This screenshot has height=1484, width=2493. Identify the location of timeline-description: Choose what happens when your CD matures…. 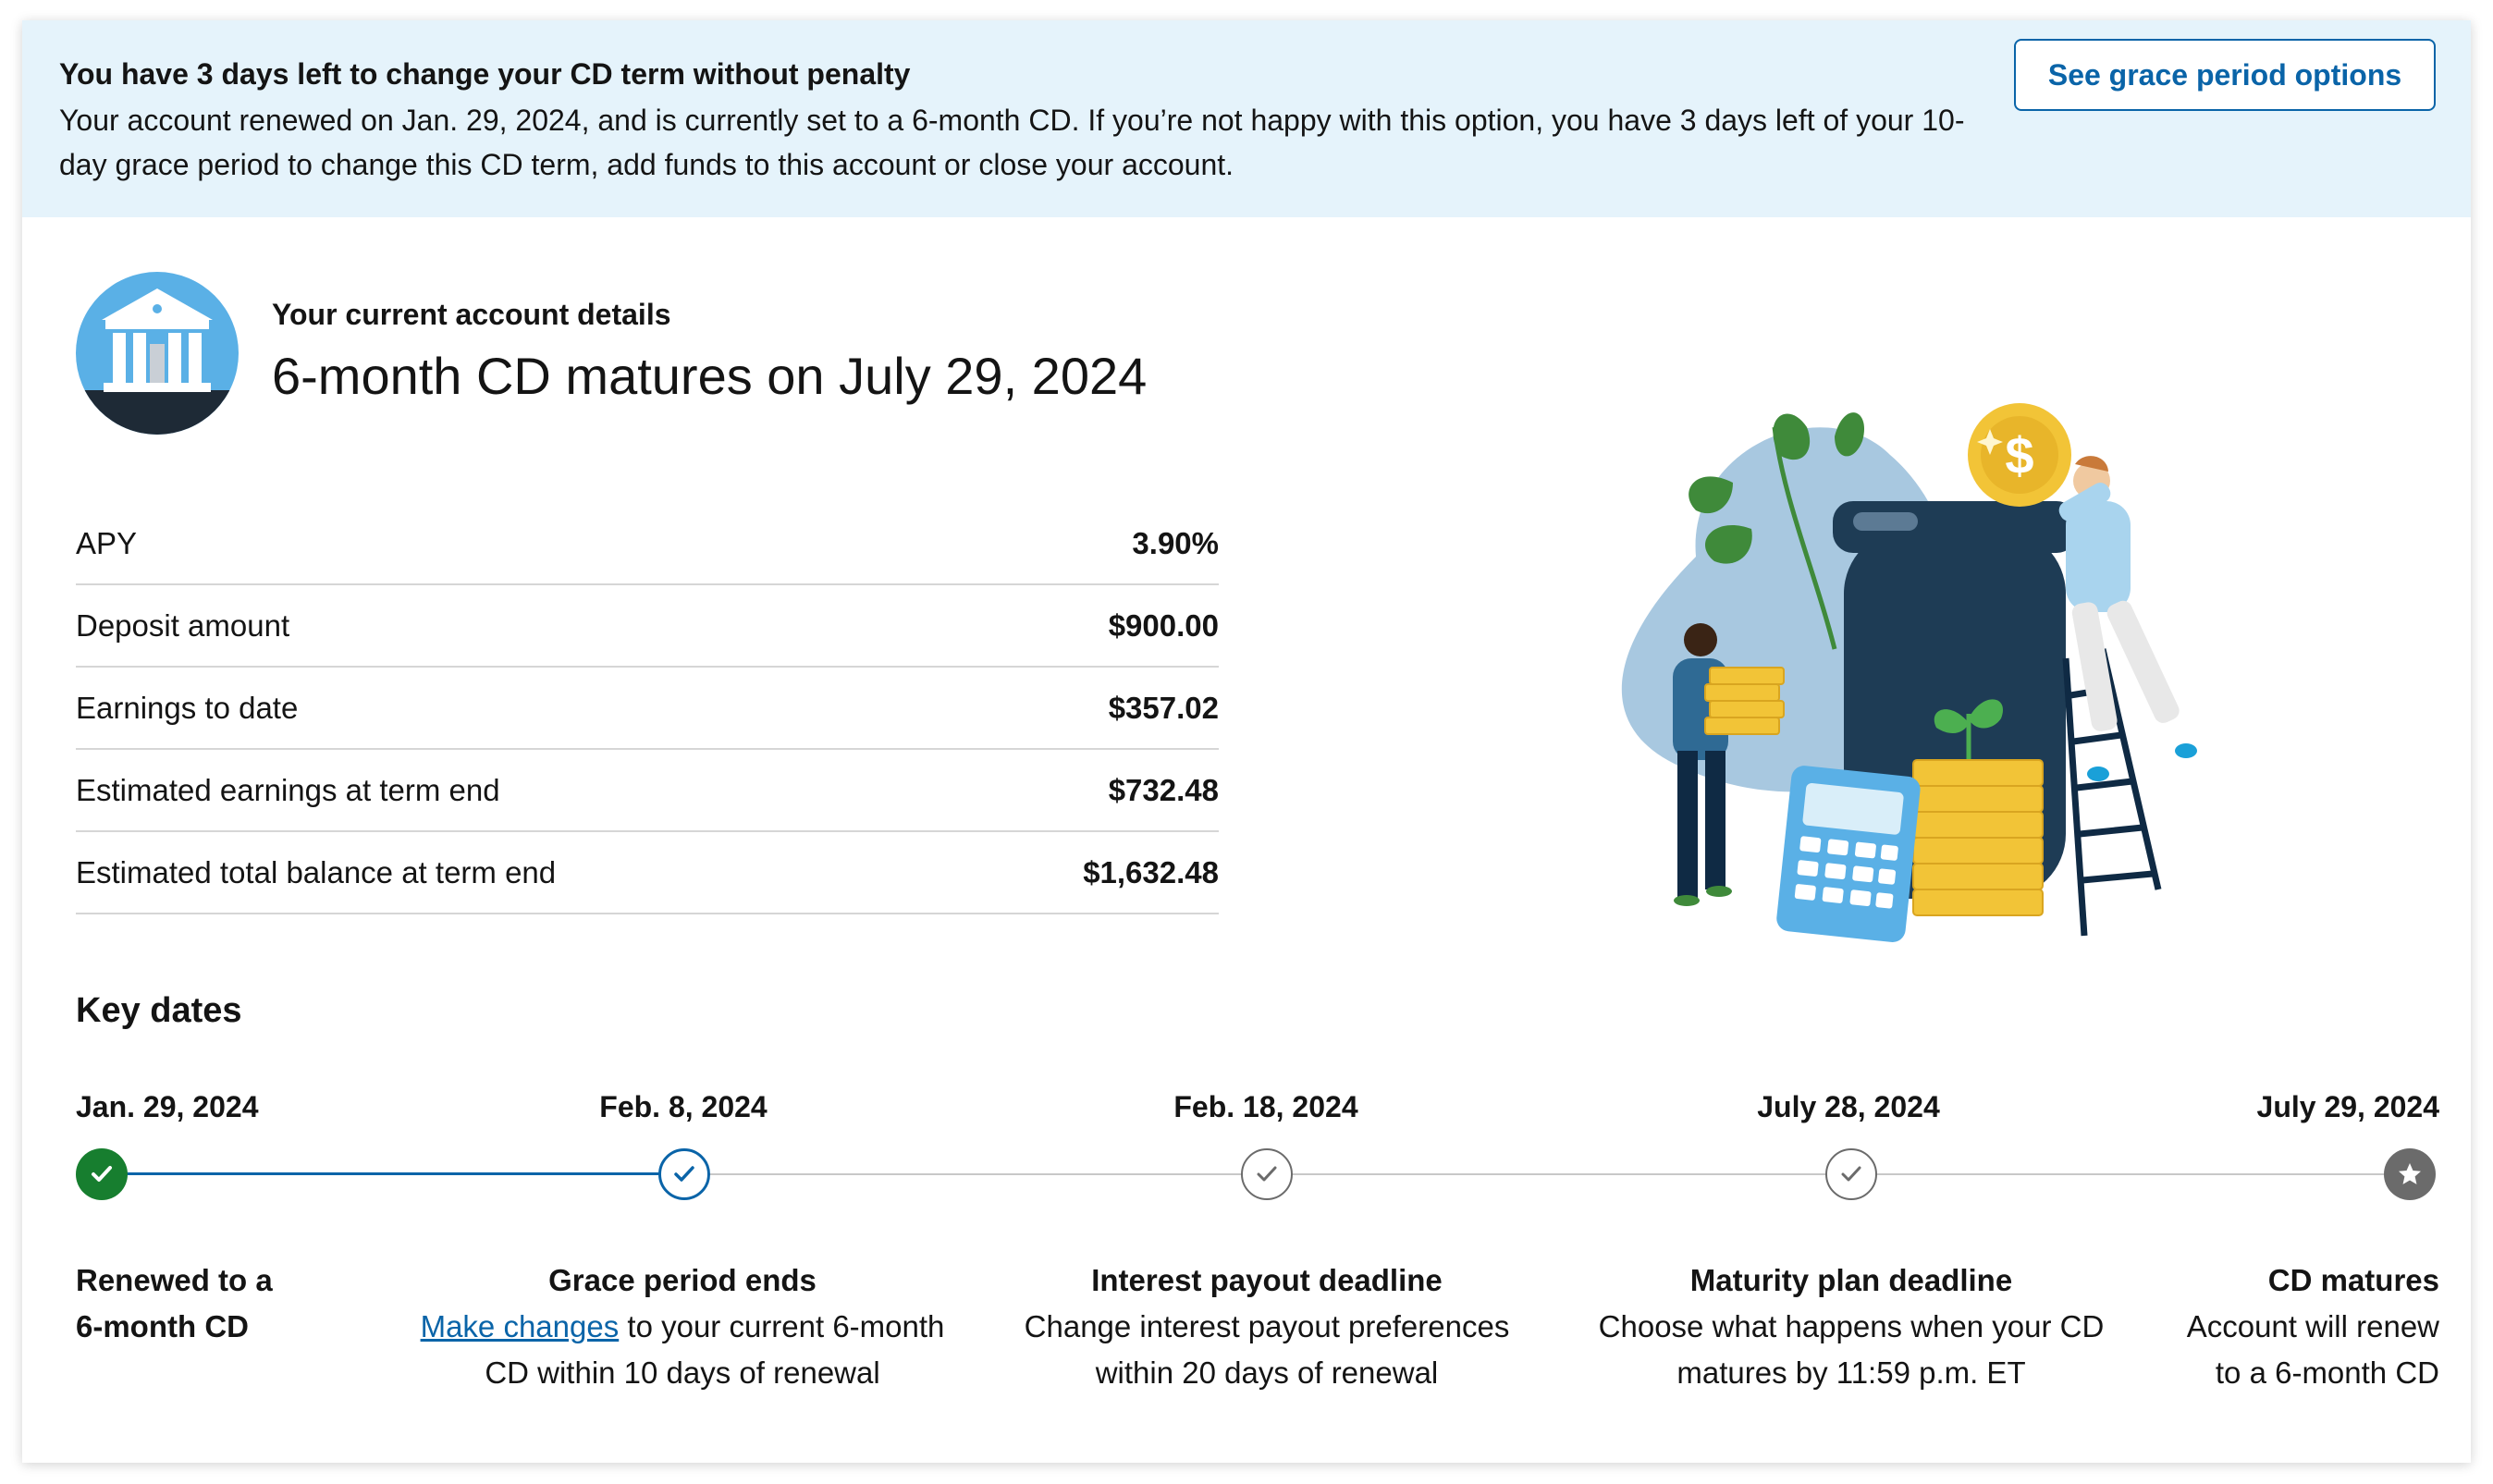
(1852, 1349).